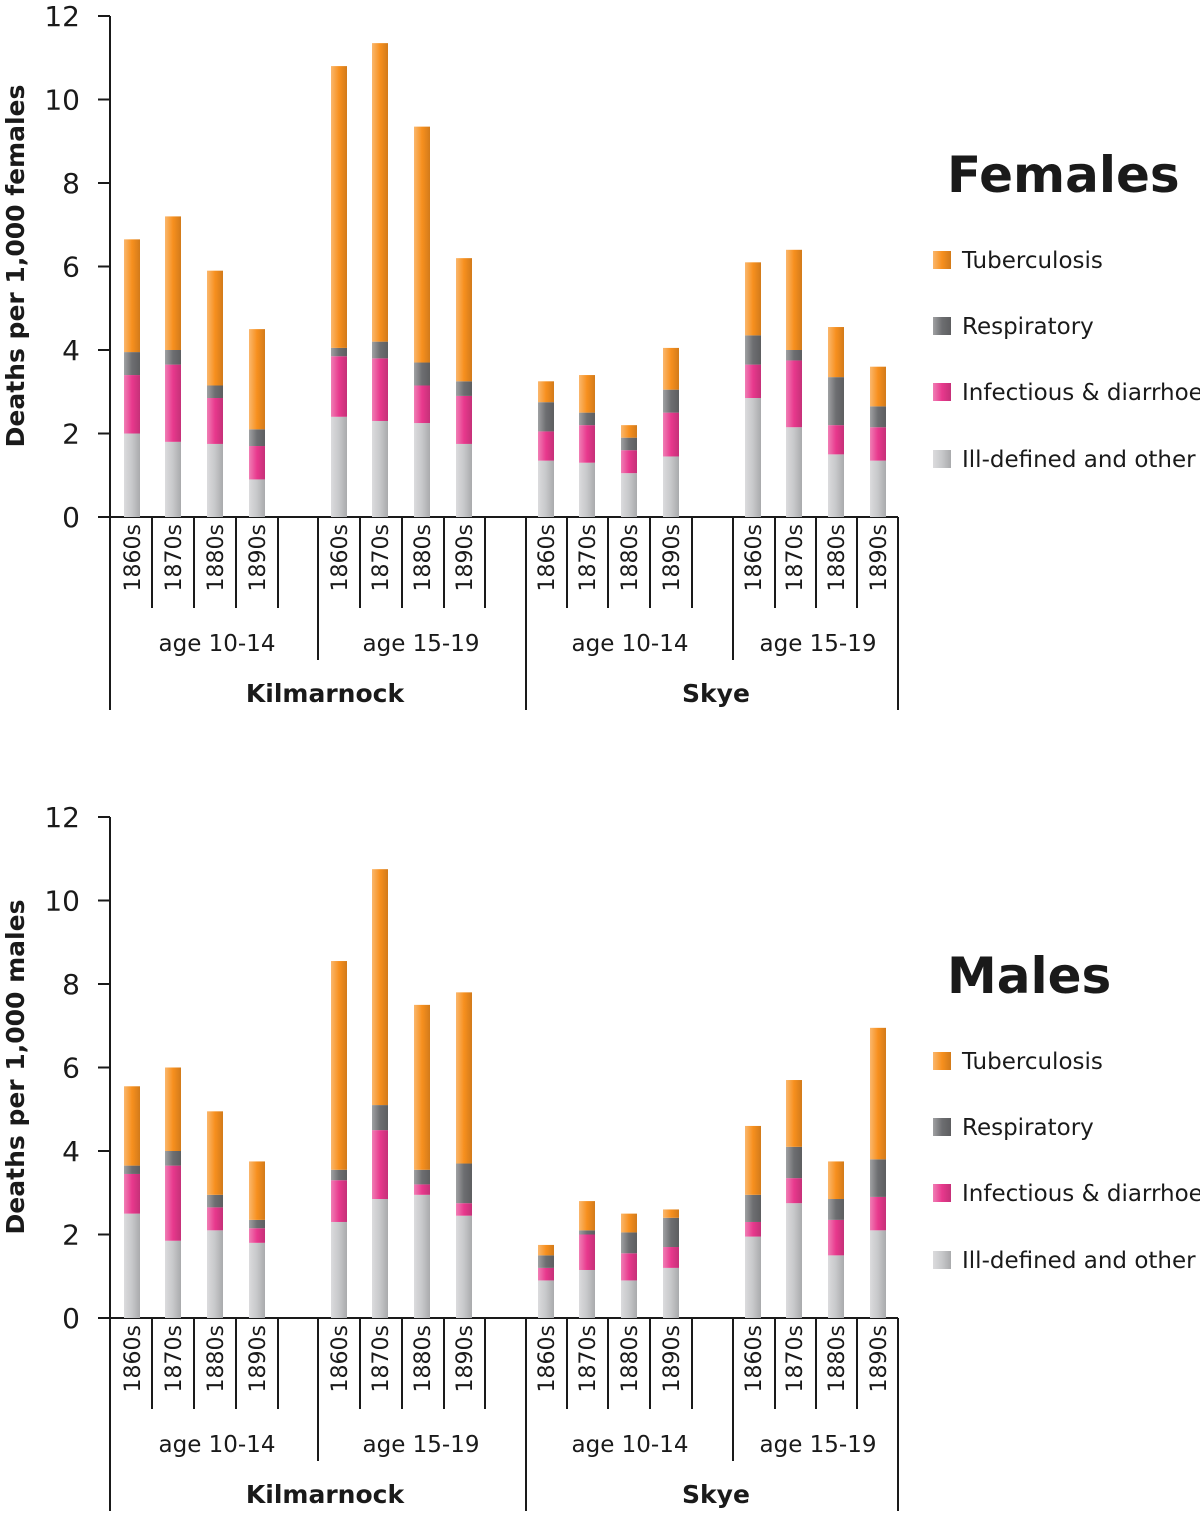  I want to click on decade-label: 1880s, so click(630, 557).